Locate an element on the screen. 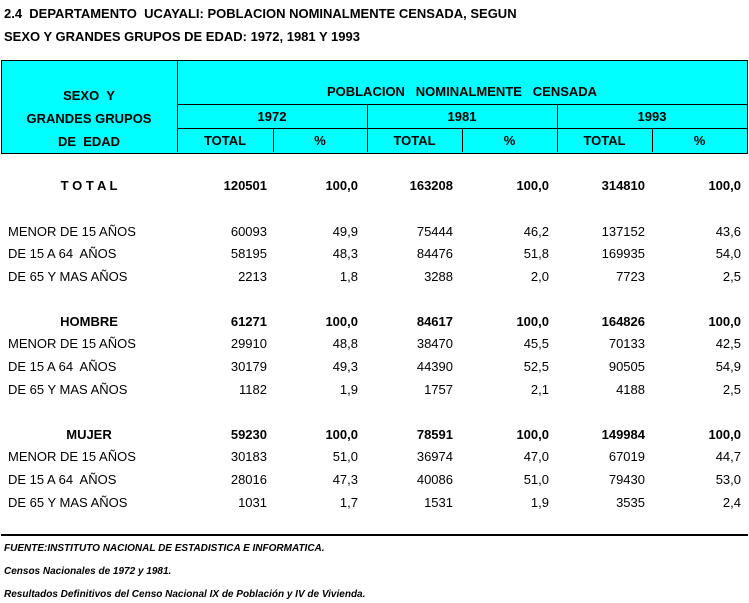 The height and width of the screenshot is (603, 749). year-header: 1993 is located at coordinates (652, 116).